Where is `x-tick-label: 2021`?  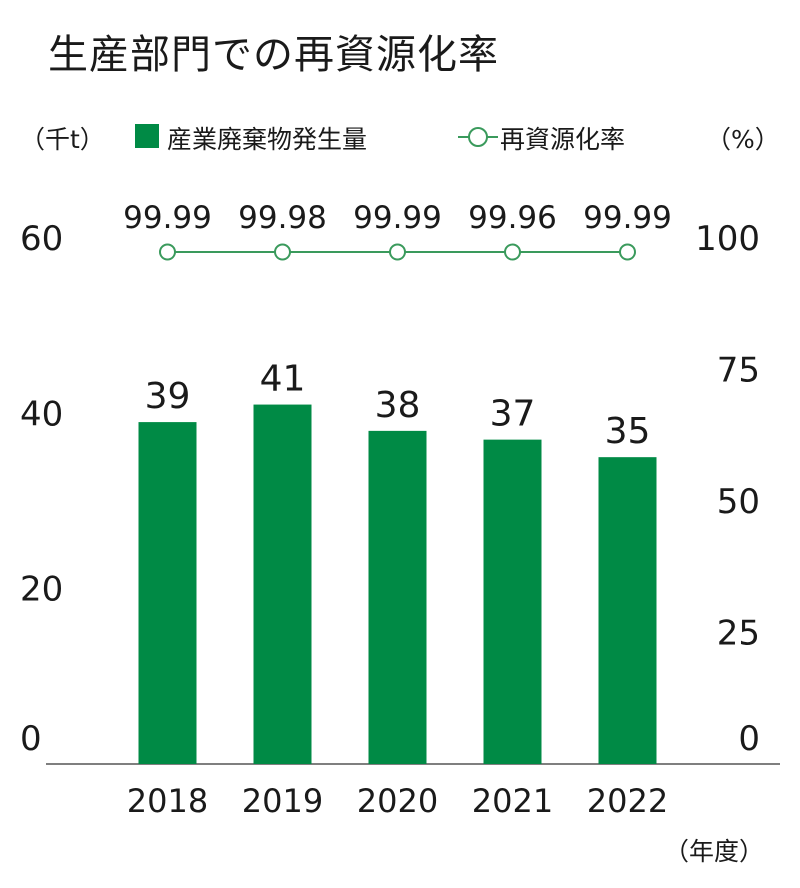 x-tick-label: 2021 is located at coordinates (512, 801).